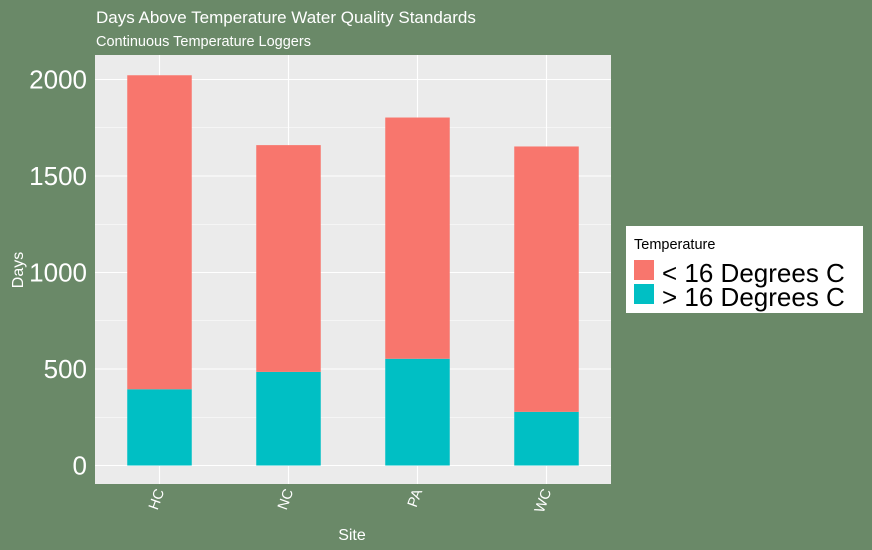  Describe the element at coordinates (543, 501) in the screenshot. I see `x-tick-label: WC` at that location.